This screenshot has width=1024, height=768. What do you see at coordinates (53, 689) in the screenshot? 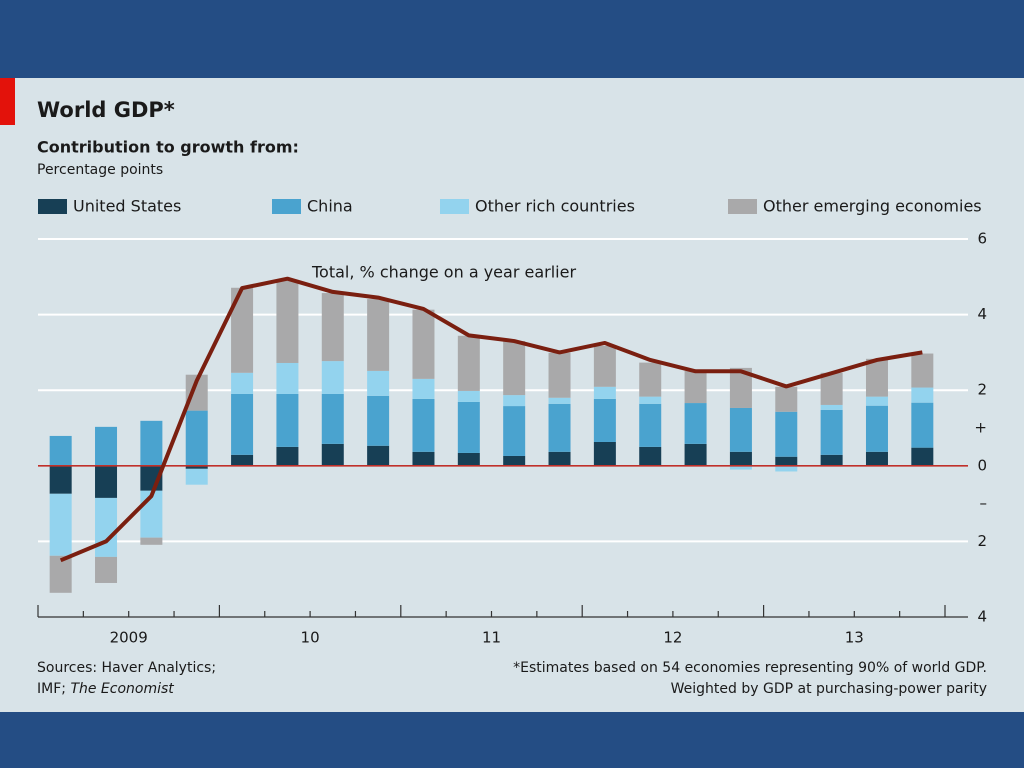
I see `source: IMF;` at bounding box center [53, 689].